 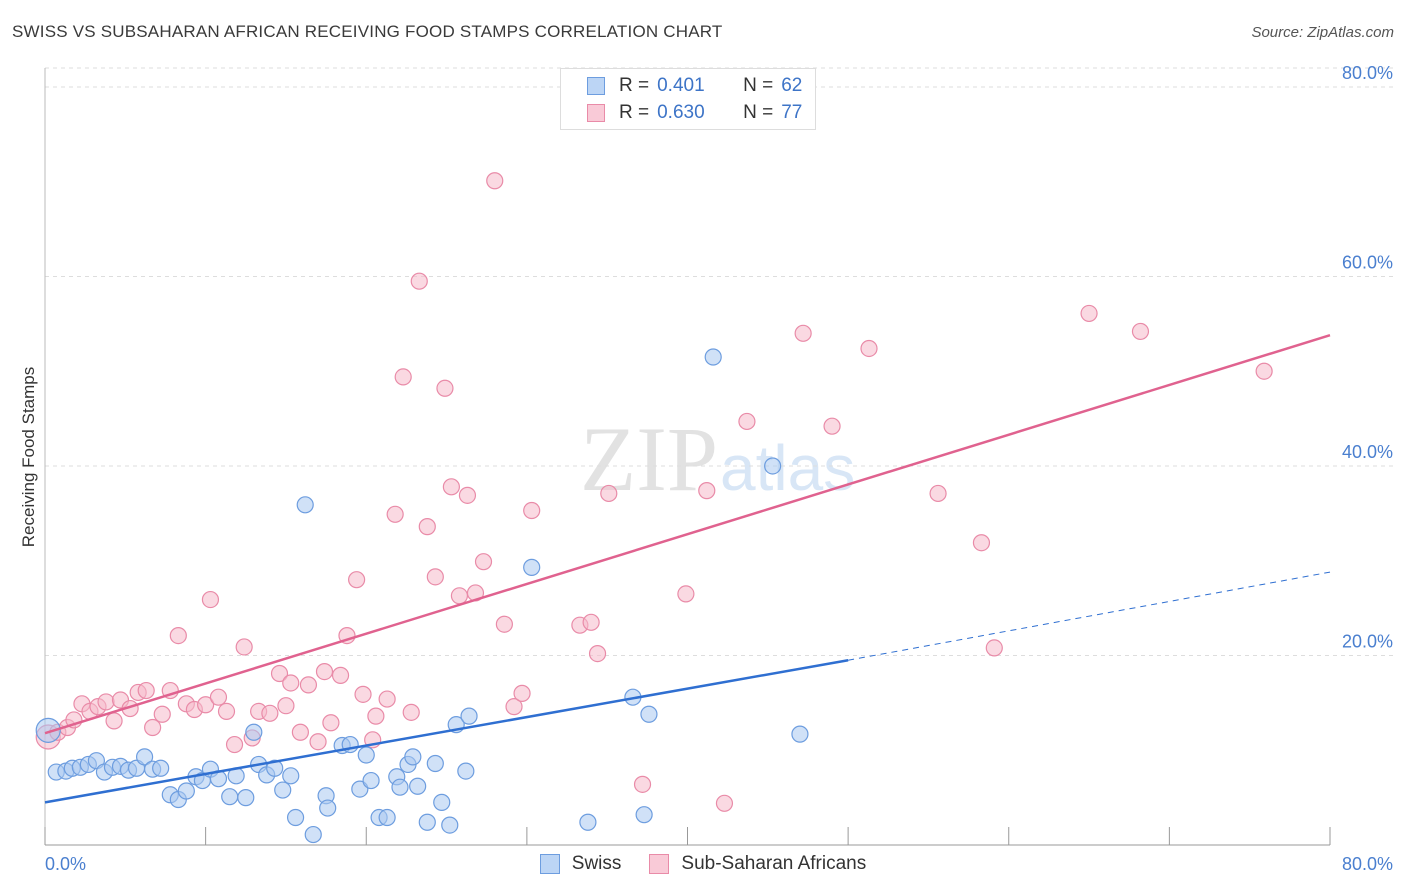 What do you see at coordinates (596, 113) in the screenshot?
I see `ssa-swatch` at bounding box center [596, 113].